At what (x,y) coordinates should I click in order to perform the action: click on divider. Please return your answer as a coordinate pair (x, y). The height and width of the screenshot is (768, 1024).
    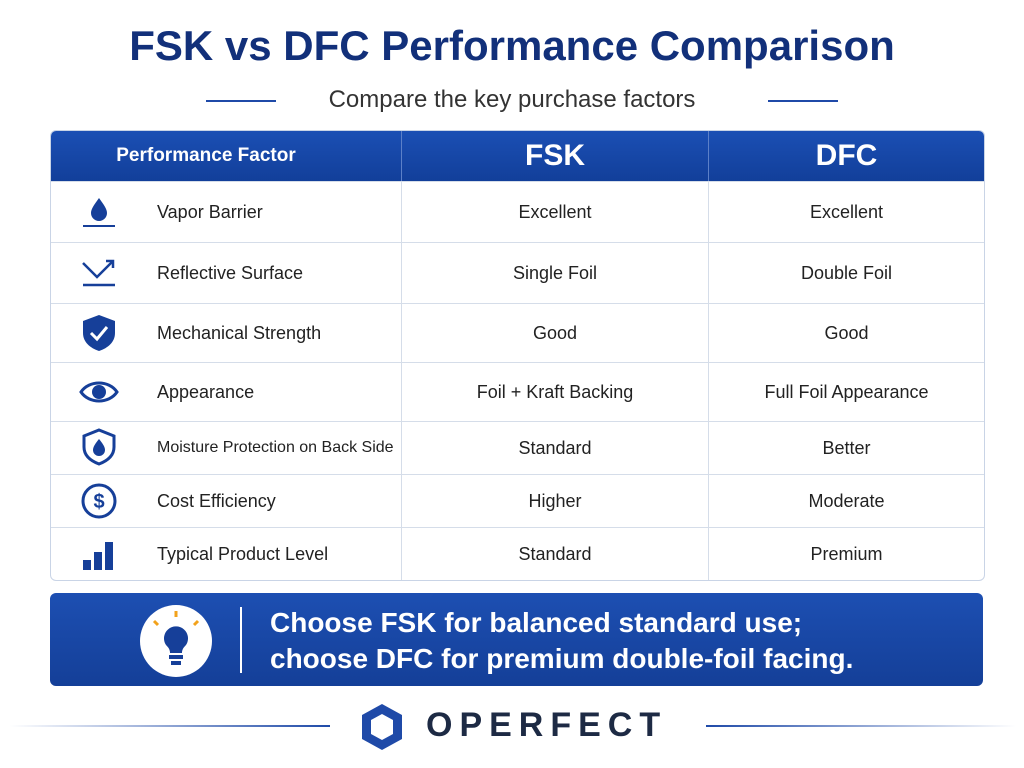
    Looking at the image, I should click on (241, 640).